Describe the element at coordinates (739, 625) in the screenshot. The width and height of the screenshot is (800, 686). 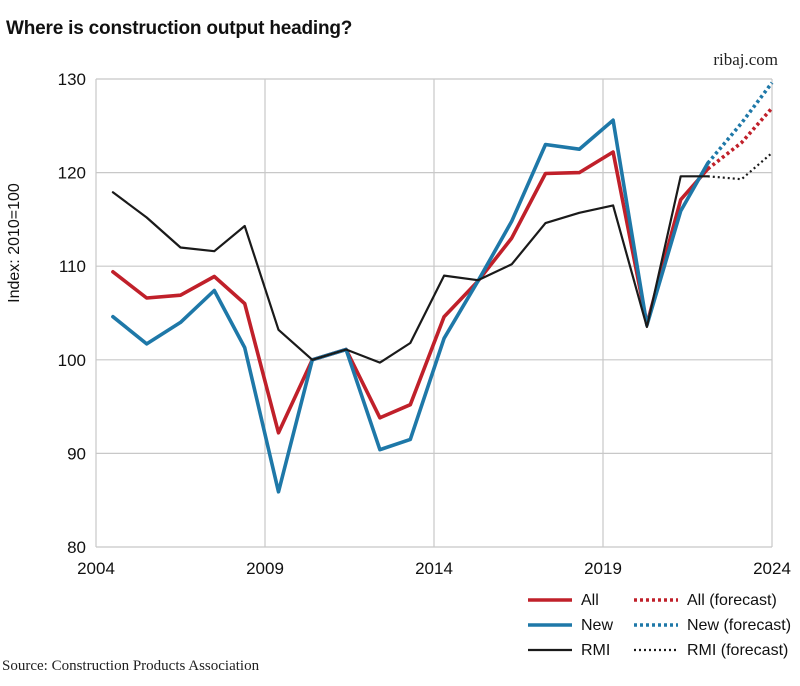
I see `legend-label: New (forecast)` at that location.